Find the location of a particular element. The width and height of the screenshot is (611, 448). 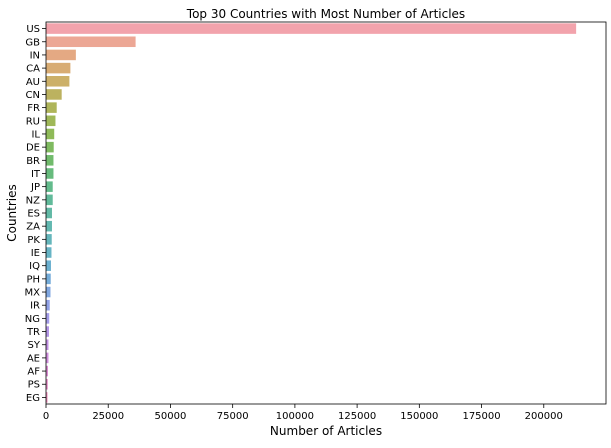

y-tick-label: DE is located at coordinates (33, 148).